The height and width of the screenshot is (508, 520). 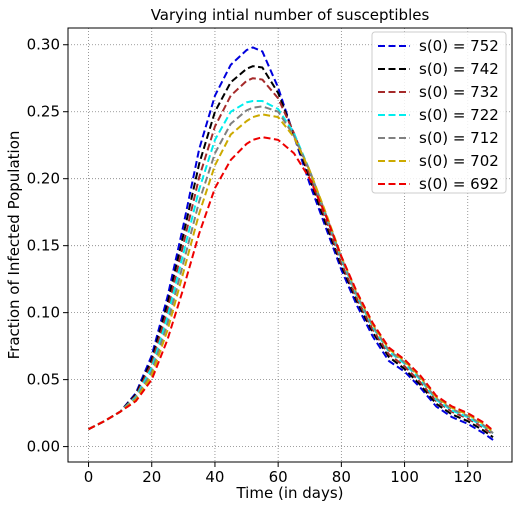 What do you see at coordinates (214, 477) in the screenshot?
I see `x-tick-label: 40` at bounding box center [214, 477].